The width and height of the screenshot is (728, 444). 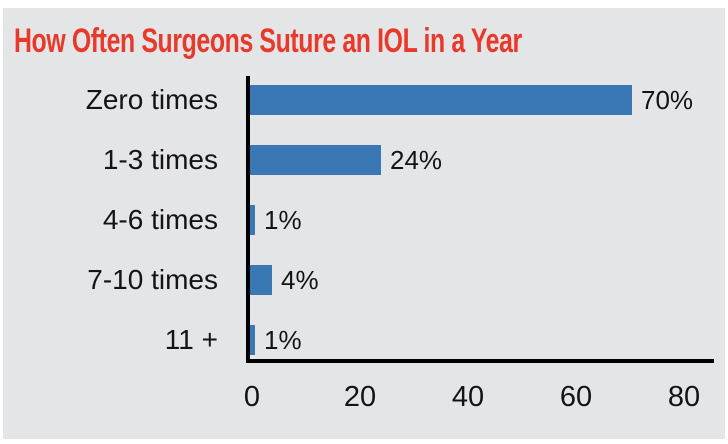 What do you see at coordinates (252, 397) in the screenshot?
I see `x-tick-label: 0` at bounding box center [252, 397].